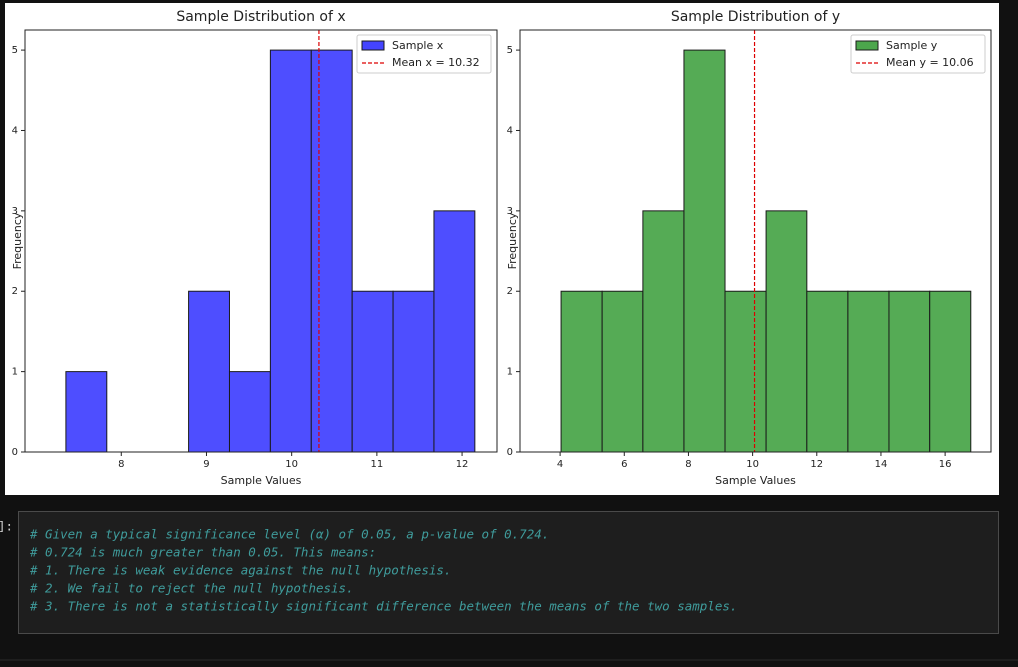  I want to click on x-tick-label: 16, so click(945, 464).